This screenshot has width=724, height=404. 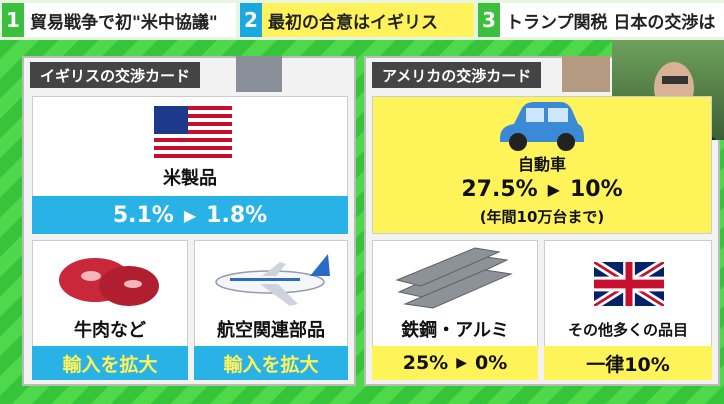 What do you see at coordinates (272, 280) in the screenshot?
I see `plane-icon` at bounding box center [272, 280].